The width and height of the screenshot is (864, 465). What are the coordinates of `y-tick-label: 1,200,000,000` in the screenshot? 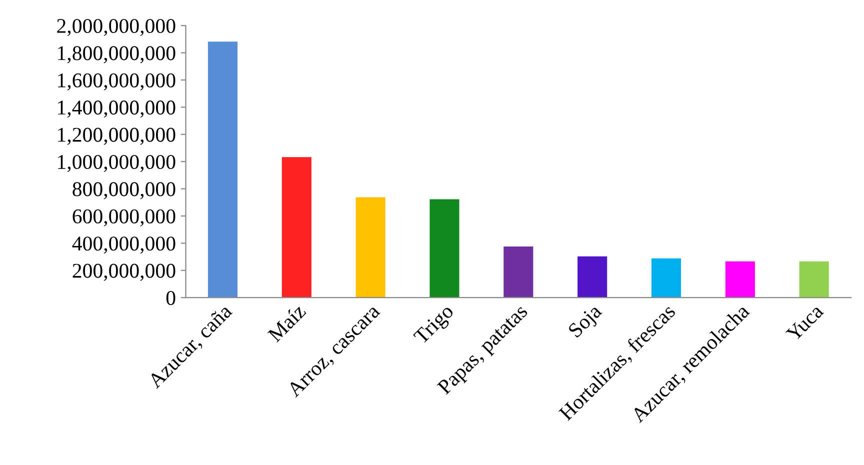 It's located at (117, 136).